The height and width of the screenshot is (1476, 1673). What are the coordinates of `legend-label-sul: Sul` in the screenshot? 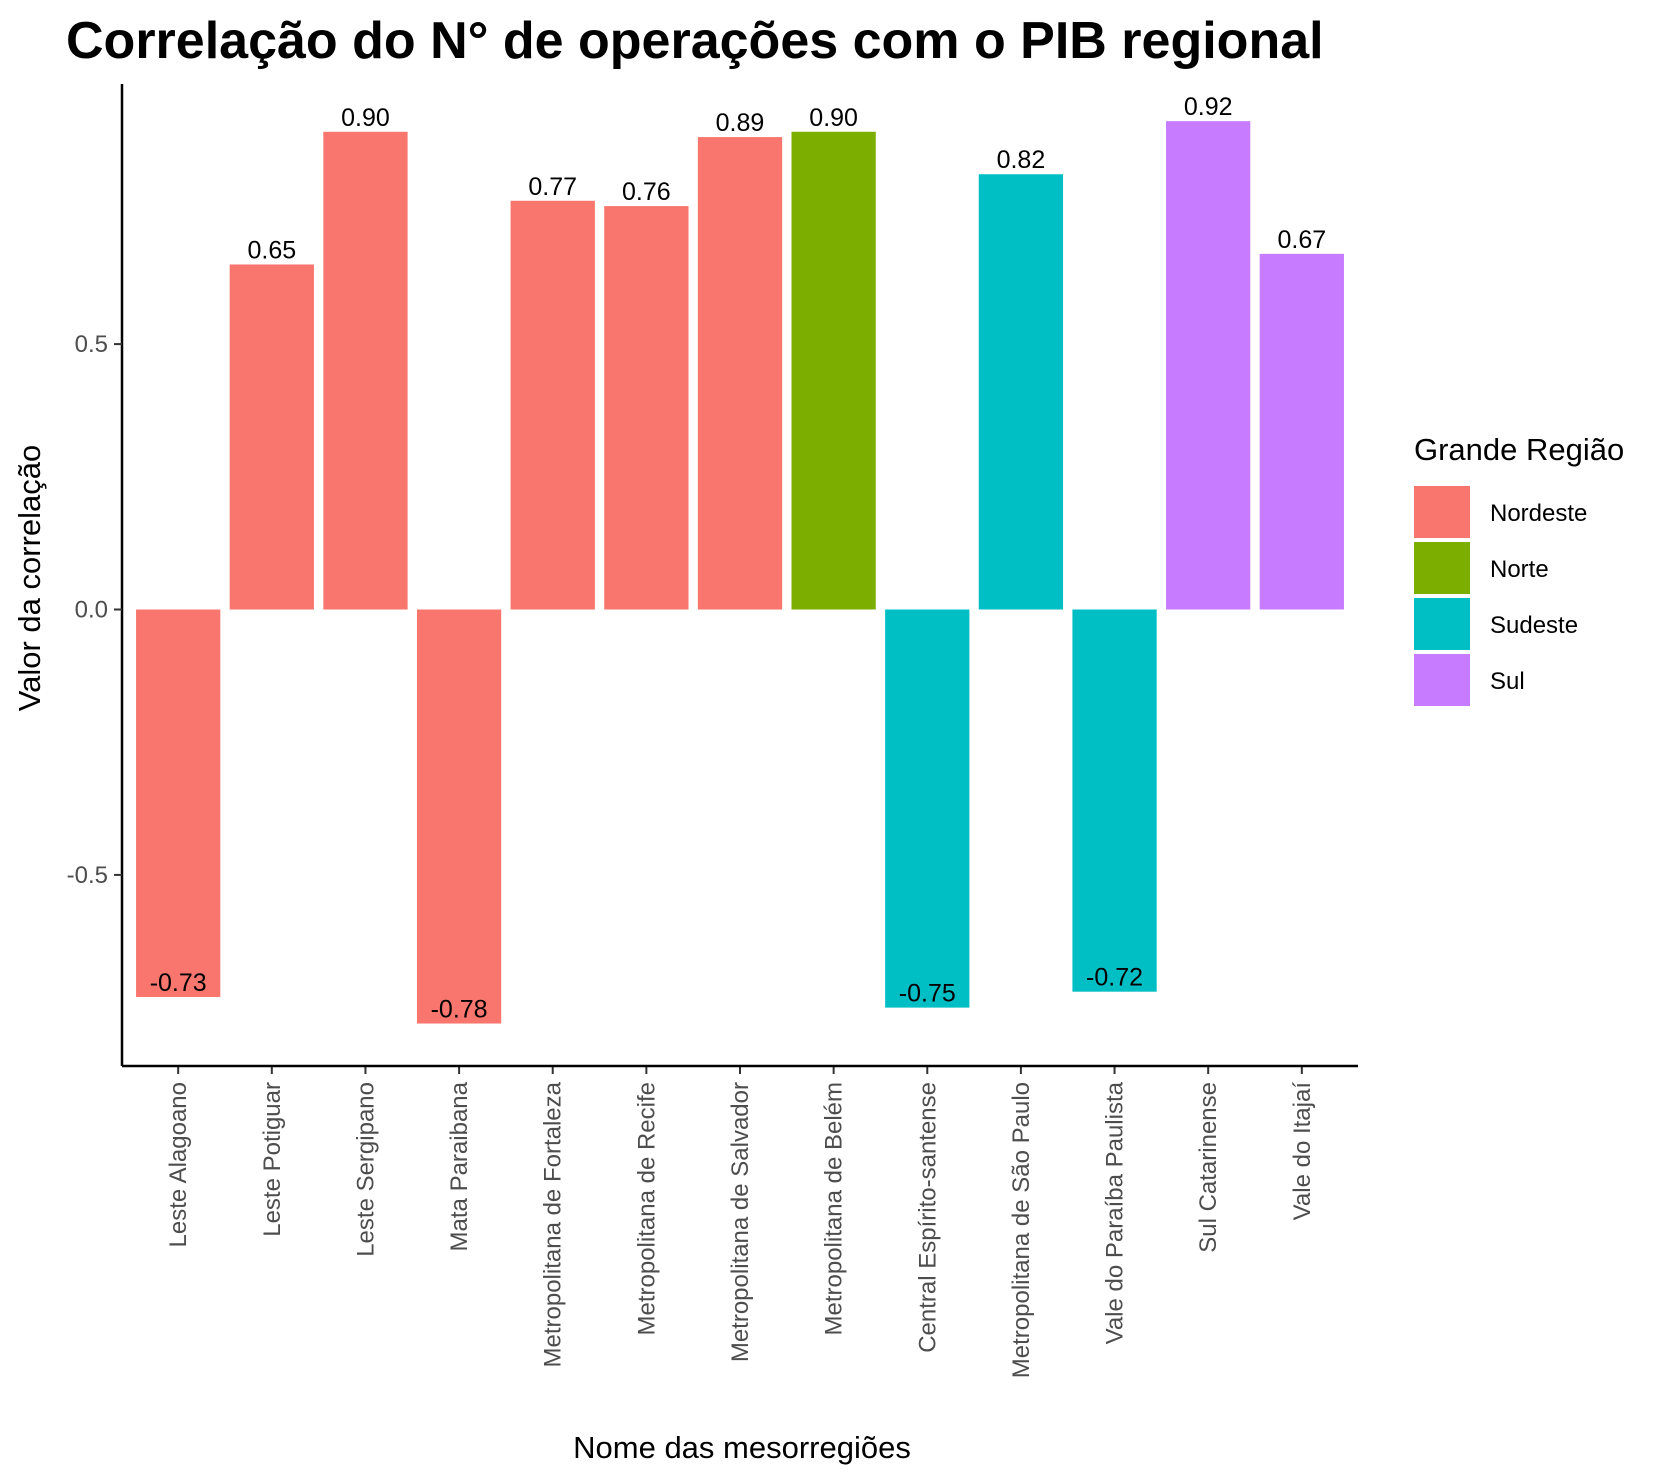 It's located at (1507, 681).